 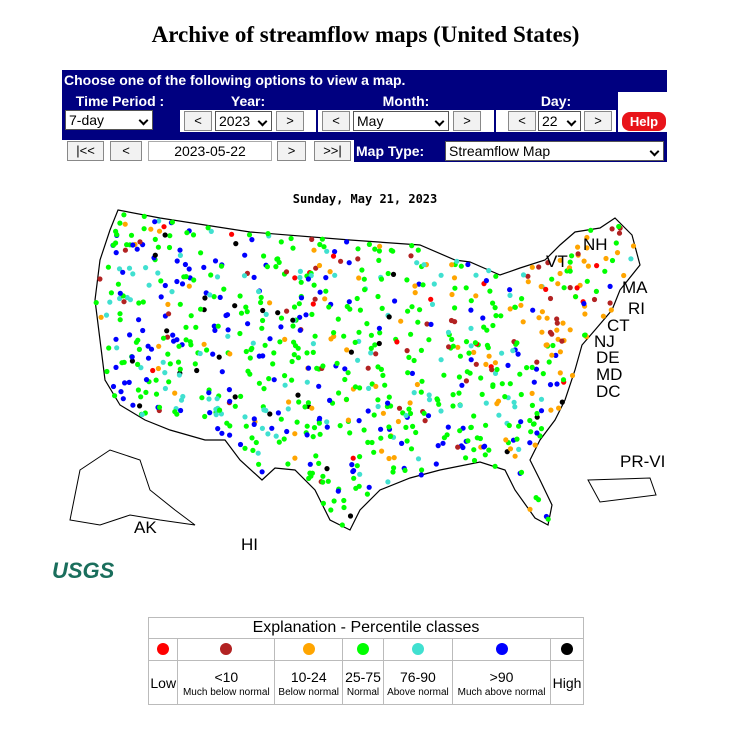 I want to click on month-prev: <, so click(x=336, y=121).